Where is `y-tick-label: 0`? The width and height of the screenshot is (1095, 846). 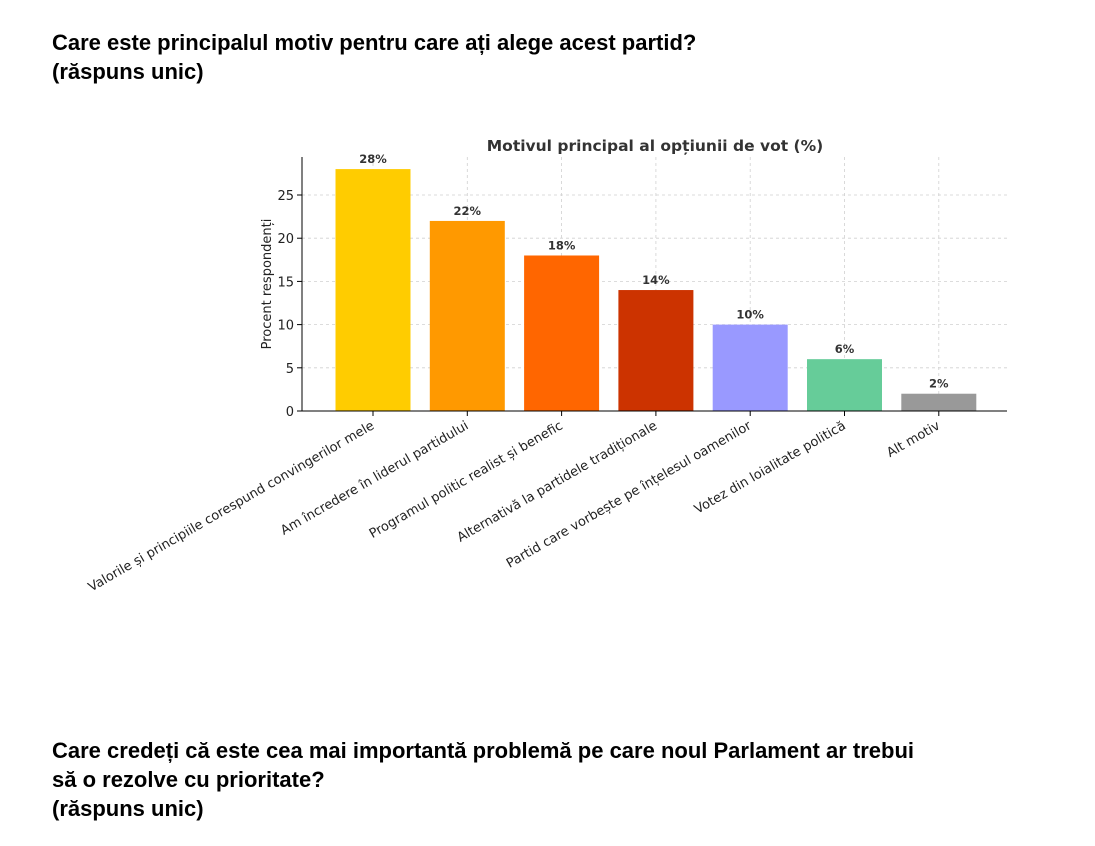 y-tick-label: 0 is located at coordinates (290, 412).